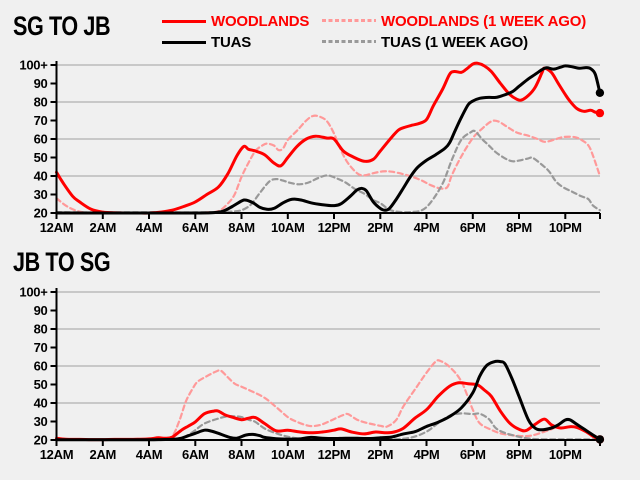 This screenshot has height=480, width=640. What do you see at coordinates (484, 21) in the screenshot?
I see `legend-label-woodlands-week-ago: WOODLANDS (1 WEEK AGO)` at bounding box center [484, 21].